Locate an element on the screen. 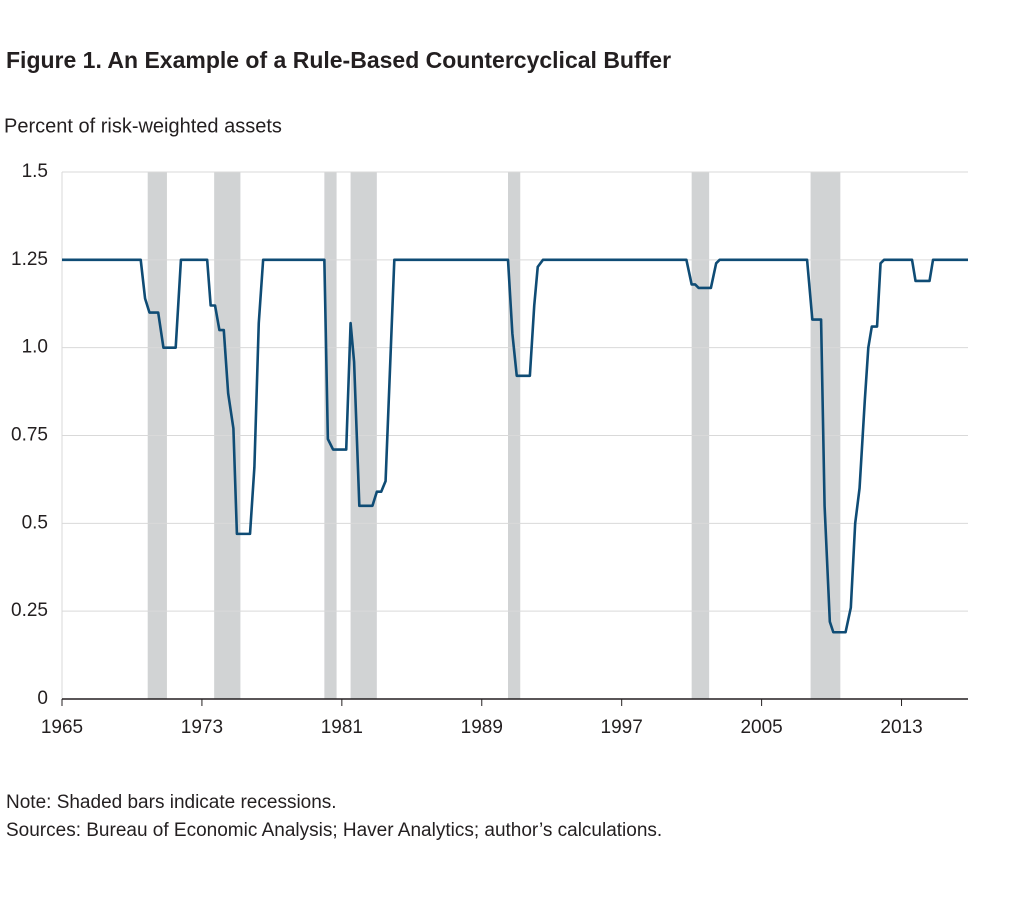  y-tick-label: 1.5 is located at coordinates (35, 171).